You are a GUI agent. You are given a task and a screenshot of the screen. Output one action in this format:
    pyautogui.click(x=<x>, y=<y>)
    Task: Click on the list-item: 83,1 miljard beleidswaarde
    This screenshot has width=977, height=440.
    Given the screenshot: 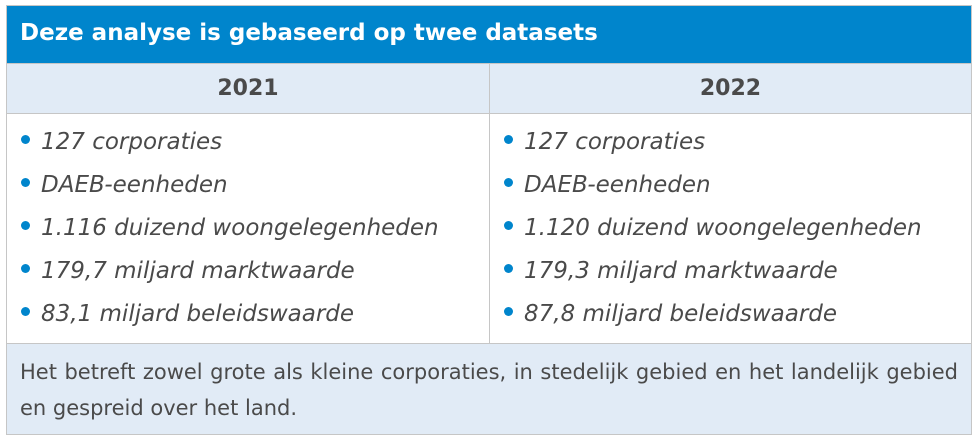 What is the action you would take?
    pyautogui.click(x=255, y=315)
    